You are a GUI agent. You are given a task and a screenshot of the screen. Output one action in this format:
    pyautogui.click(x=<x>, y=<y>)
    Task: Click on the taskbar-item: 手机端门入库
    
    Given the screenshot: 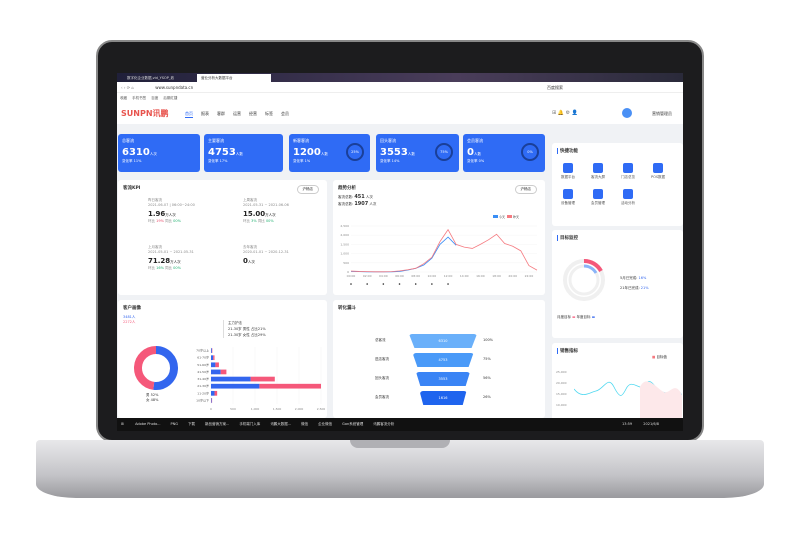 What is the action you would take?
    pyautogui.click(x=250, y=424)
    